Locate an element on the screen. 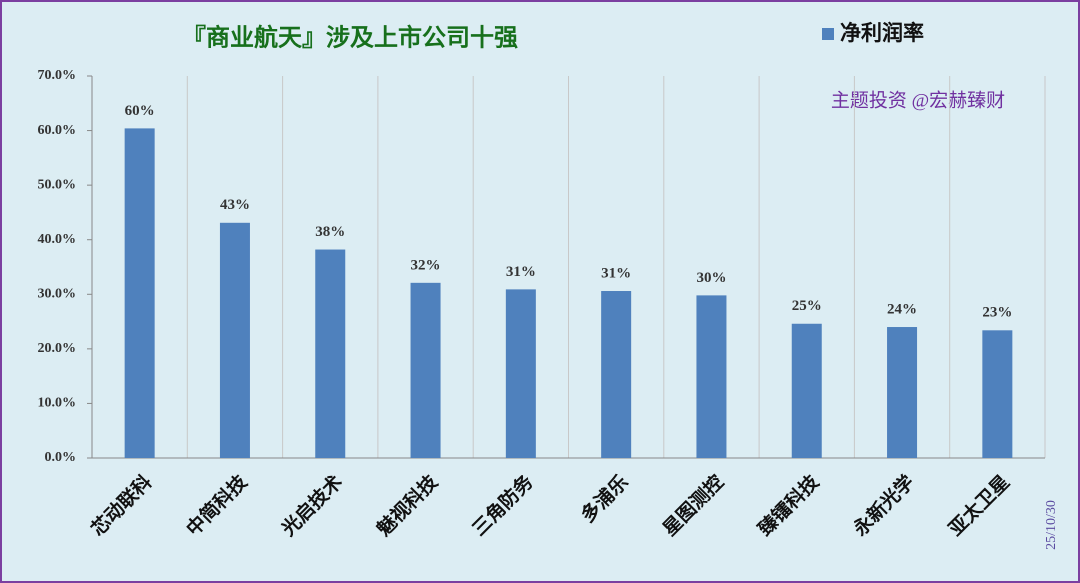  y-tick-label: 0.0% is located at coordinates (61, 457).